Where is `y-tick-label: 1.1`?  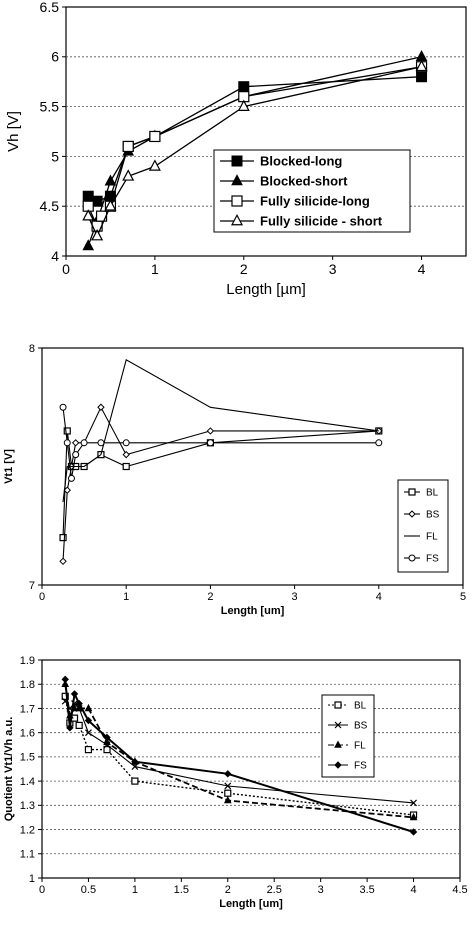 y-tick-label: 1.1 is located at coordinates (27, 855).